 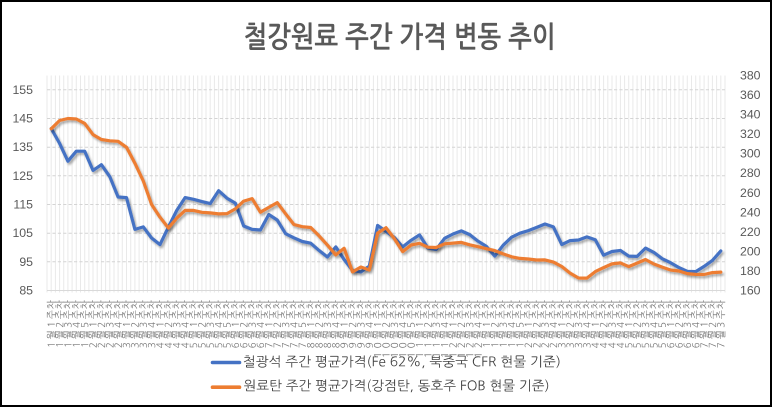 I want to click on svg-text: 145, so click(x=22, y=119).